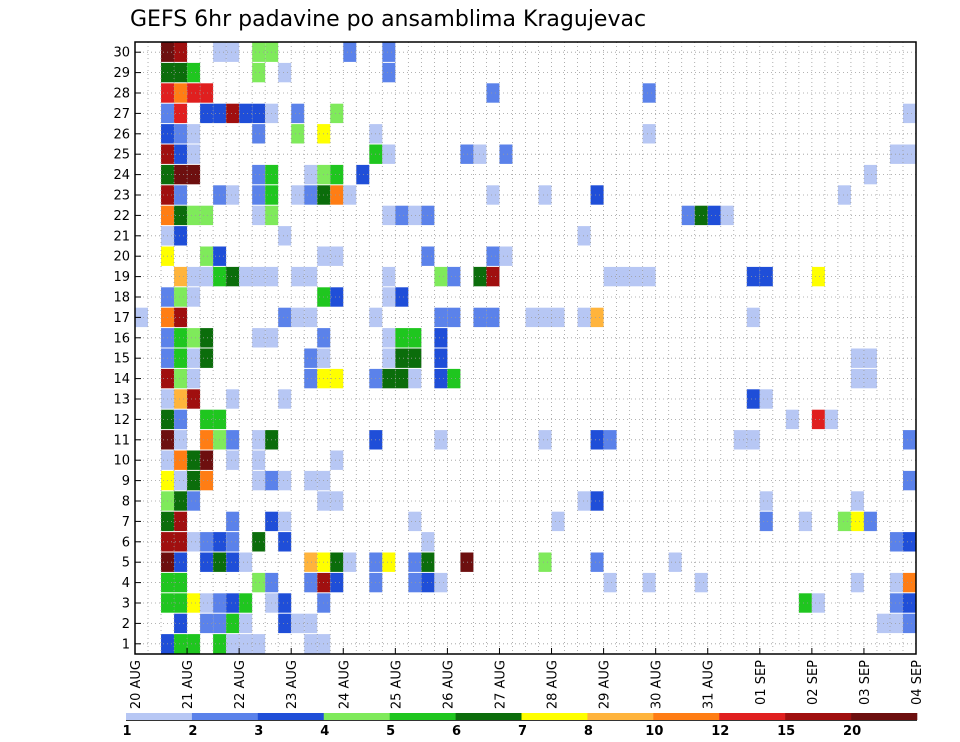 This screenshot has height=742, width=960. Describe the element at coordinates (121, 318) in the screenshot. I see `y-tick-label-17: 17` at that location.